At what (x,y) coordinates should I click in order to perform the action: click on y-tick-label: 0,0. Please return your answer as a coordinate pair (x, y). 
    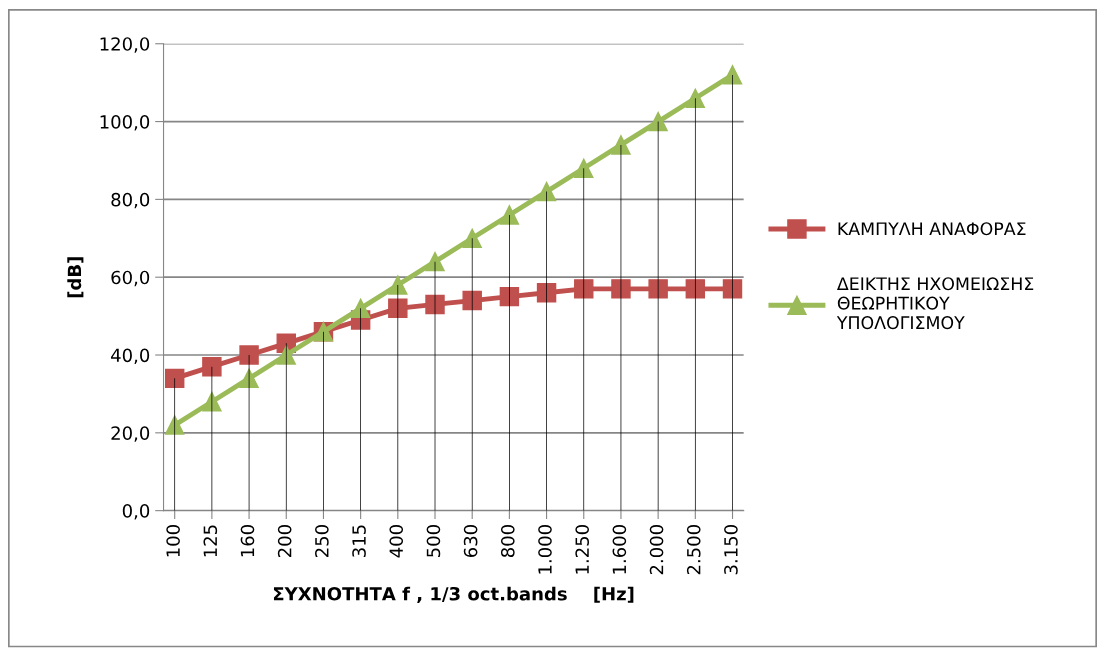
    Looking at the image, I should click on (136, 512).